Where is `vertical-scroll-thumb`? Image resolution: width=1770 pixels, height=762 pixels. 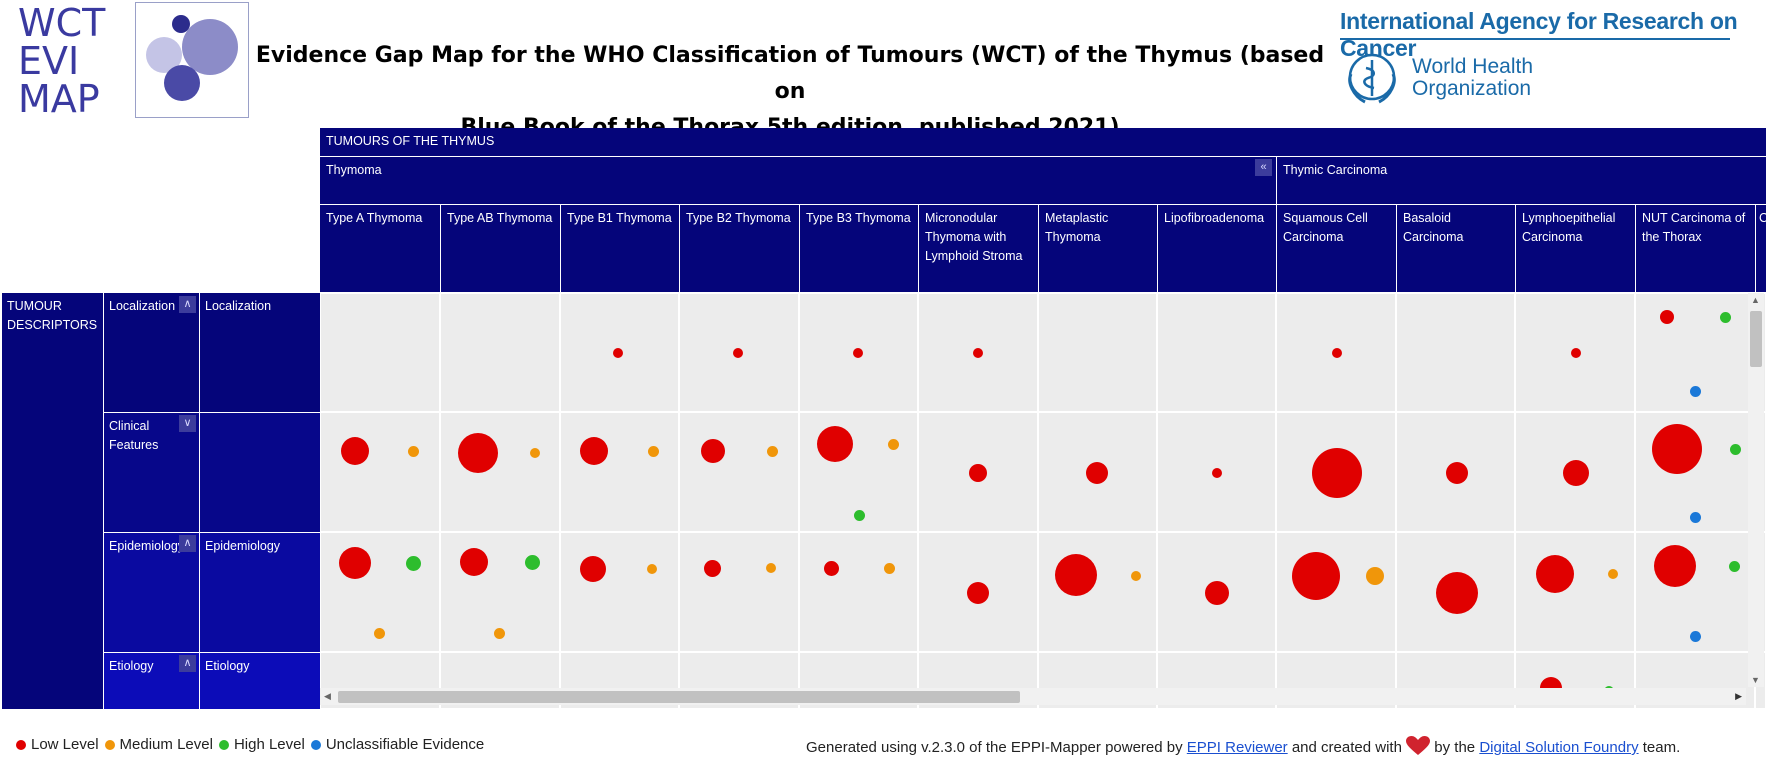
vertical-scroll-thumb is located at coordinates (1756, 339).